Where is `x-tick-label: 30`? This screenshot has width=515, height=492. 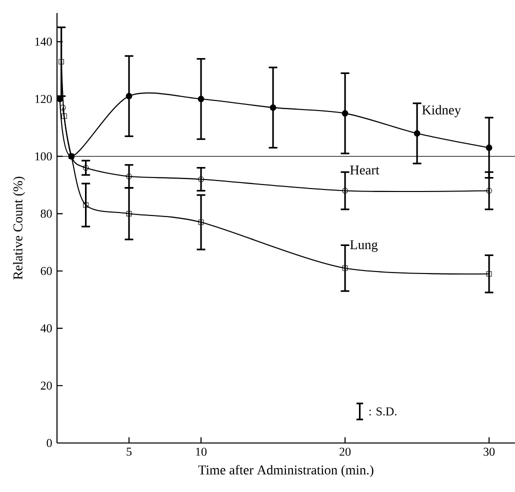 x-tick-label: 30 is located at coordinates (489, 452).